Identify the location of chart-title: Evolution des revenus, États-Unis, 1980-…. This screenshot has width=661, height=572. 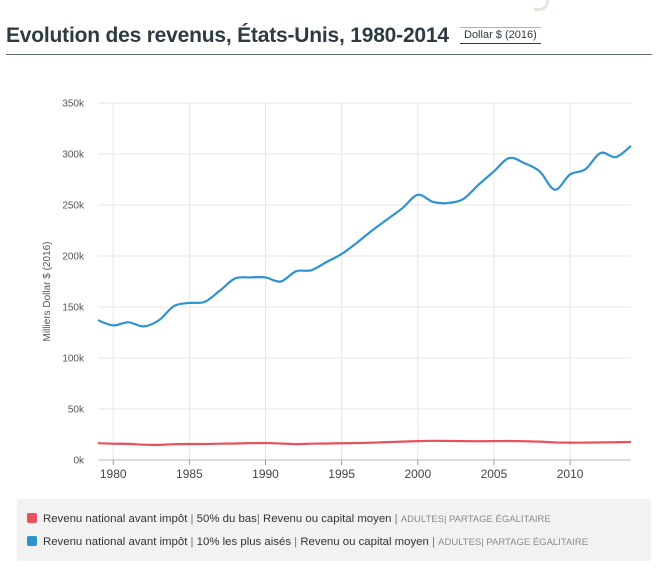
(227, 35).